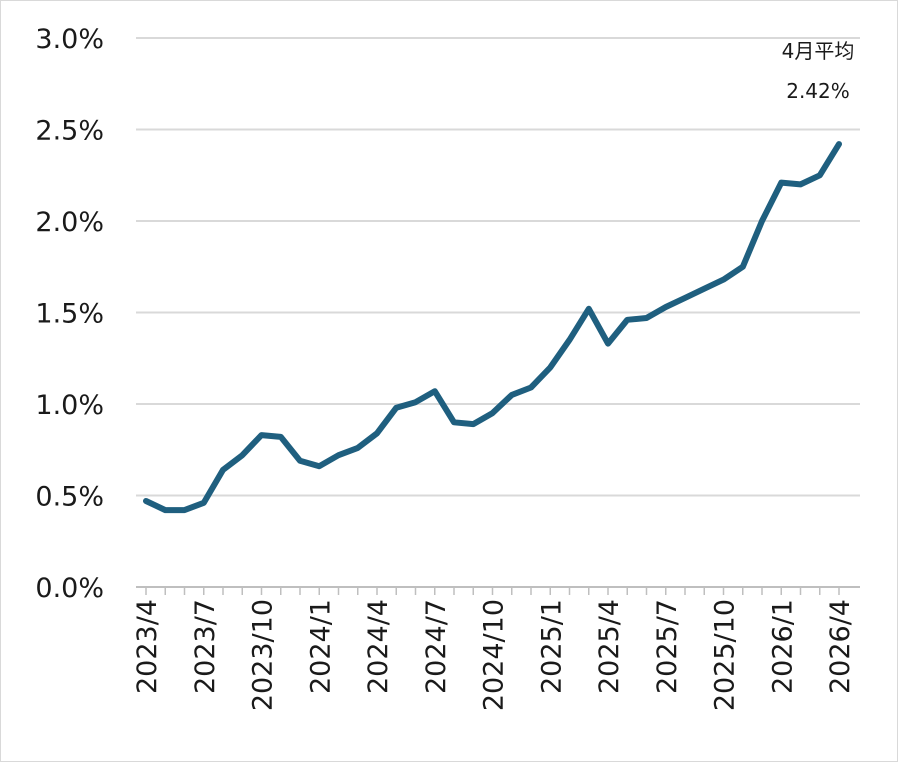 This screenshot has height=764, width=900. What do you see at coordinates (818, 51) in the screenshot?
I see `annotation-label: 4月平均` at bounding box center [818, 51].